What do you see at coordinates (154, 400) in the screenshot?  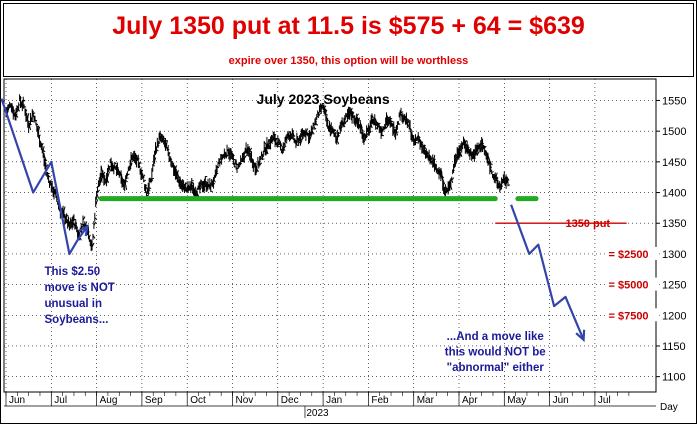 I see `x-tick-label: Sep` at bounding box center [154, 400].